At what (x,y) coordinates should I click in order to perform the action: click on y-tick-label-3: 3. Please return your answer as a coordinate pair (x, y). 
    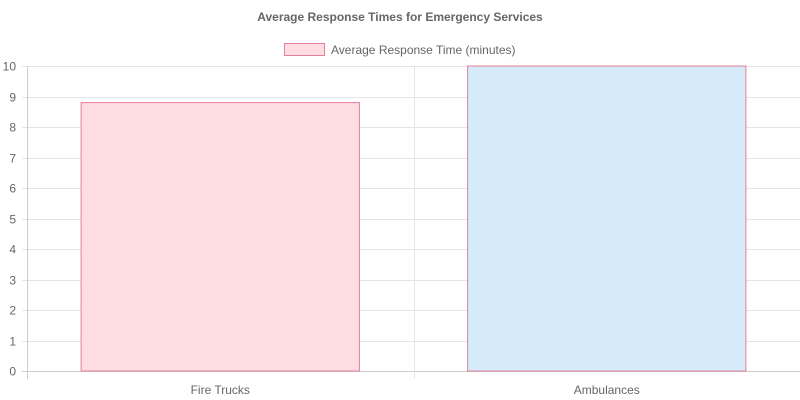
    Looking at the image, I should click on (12, 281).